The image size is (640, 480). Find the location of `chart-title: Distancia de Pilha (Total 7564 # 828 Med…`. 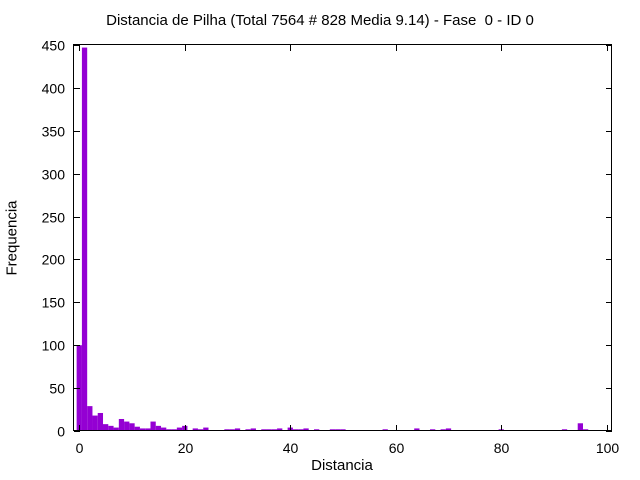

chart-title: Distancia de Pilha (Total 7564 # 828 Med… is located at coordinates (320, 20).